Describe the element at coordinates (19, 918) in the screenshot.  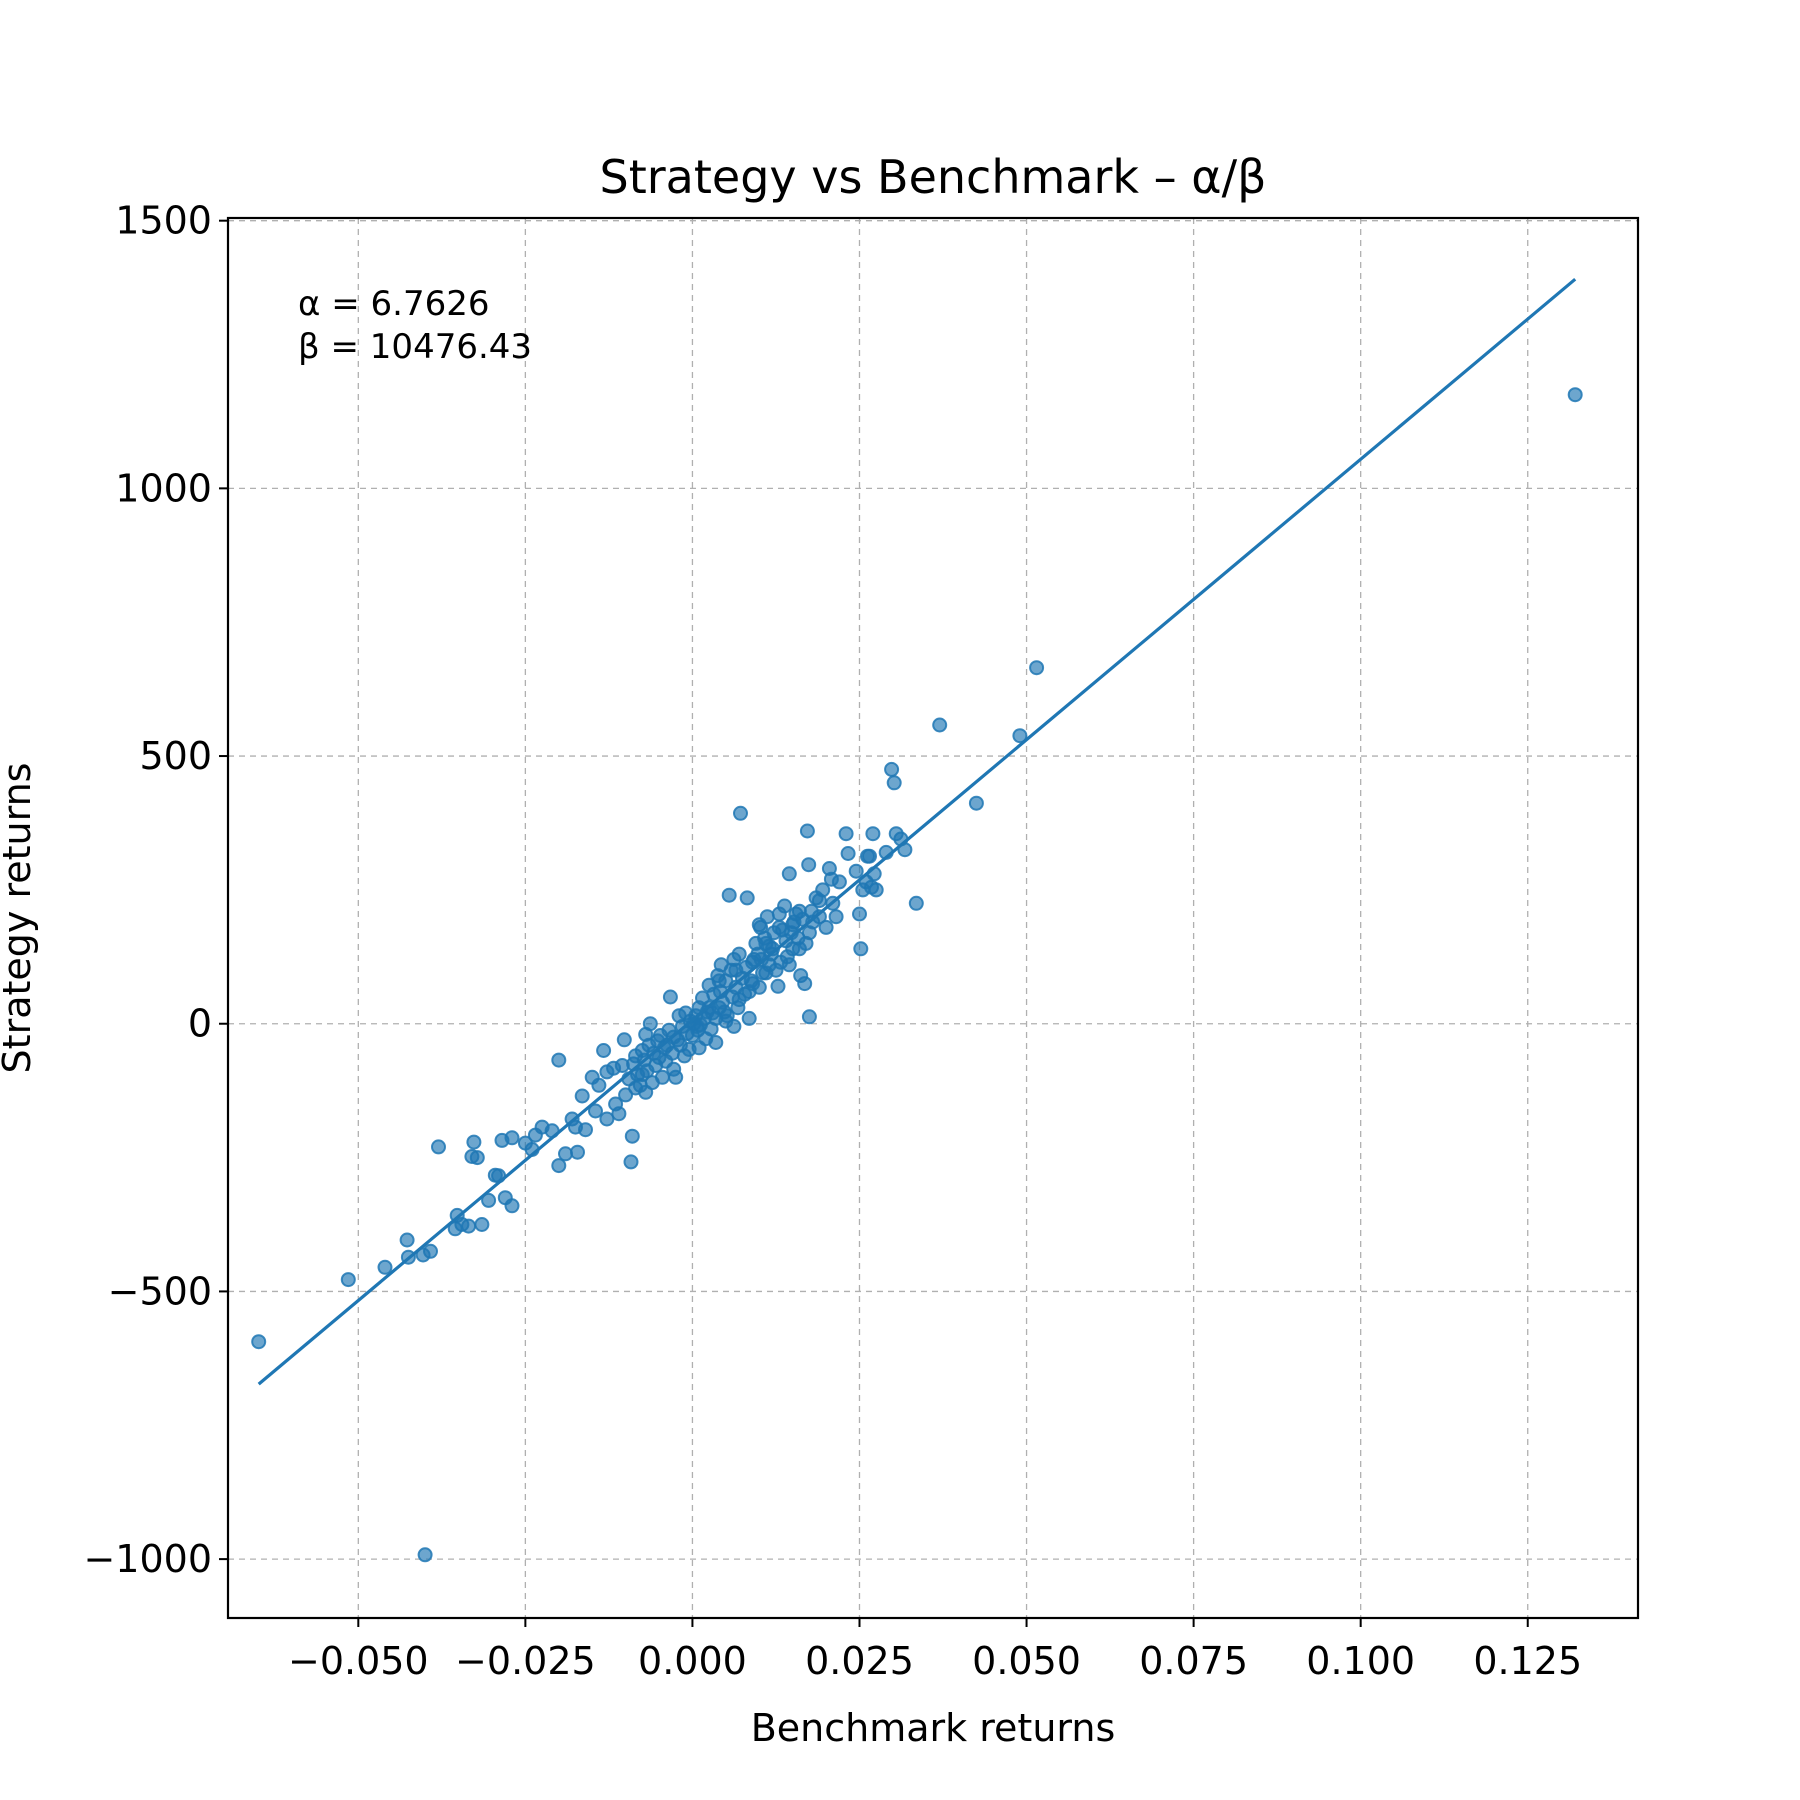
I see `y-axis-title: Strategy returns` at that location.